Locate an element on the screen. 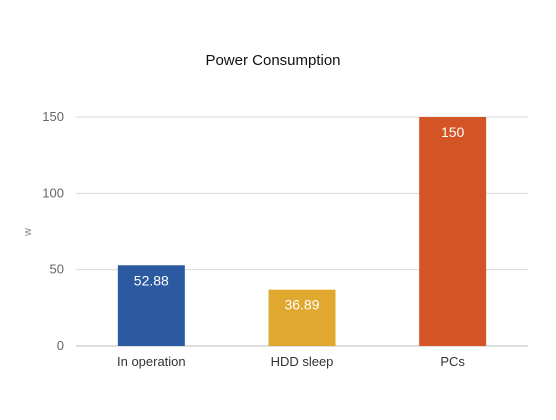 This screenshot has width=556, height=420. x-category-label: In operation is located at coordinates (151, 361).